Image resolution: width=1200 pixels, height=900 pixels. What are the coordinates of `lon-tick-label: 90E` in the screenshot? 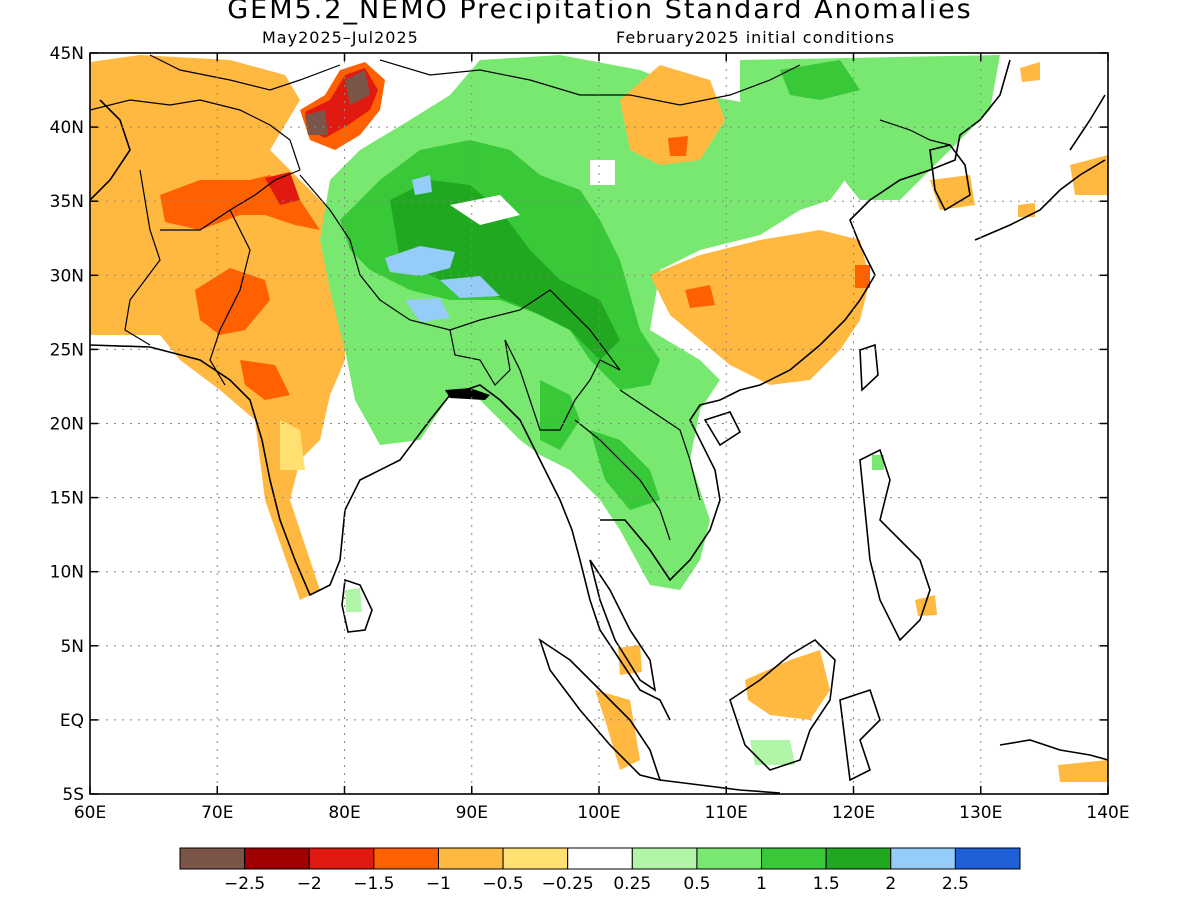 It's located at (472, 813).